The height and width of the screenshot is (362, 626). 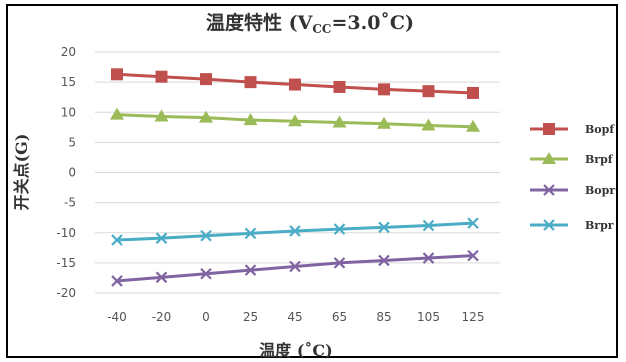 What do you see at coordinates (260, 22) in the screenshot?
I see `chart-title-main: 温度特性 (V` at bounding box center [260, 22].